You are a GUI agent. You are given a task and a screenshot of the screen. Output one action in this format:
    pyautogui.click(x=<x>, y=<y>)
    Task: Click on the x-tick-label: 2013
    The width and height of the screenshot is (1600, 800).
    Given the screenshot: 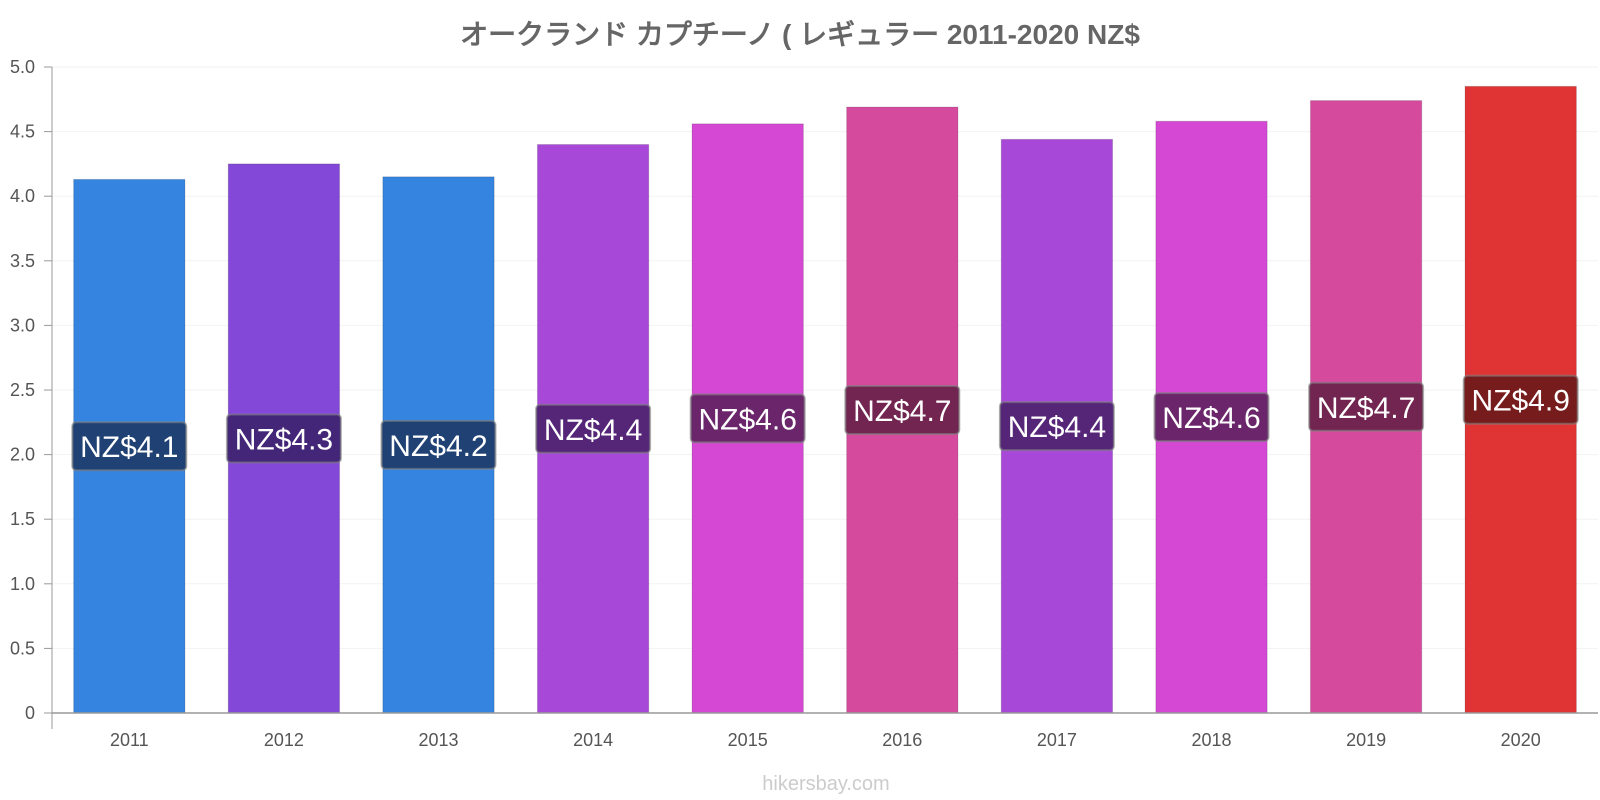 What is the action you would take?
    pyautogui.click(x=438, y=740)
    